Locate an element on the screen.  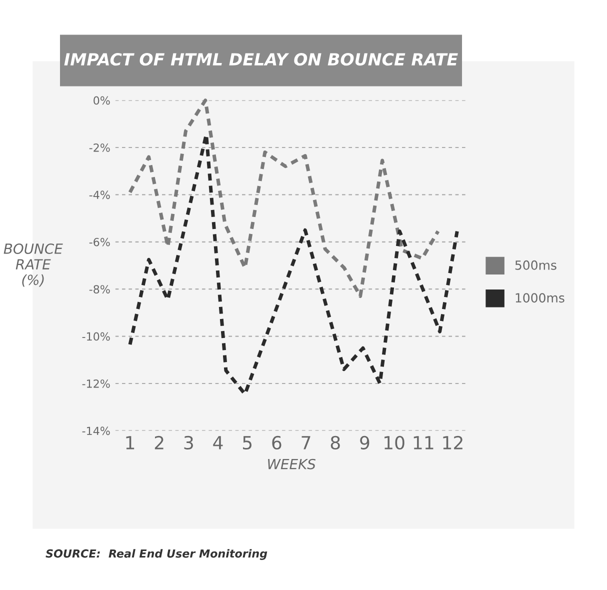
legend-label: 500ms is located at coordinates (535, 265).